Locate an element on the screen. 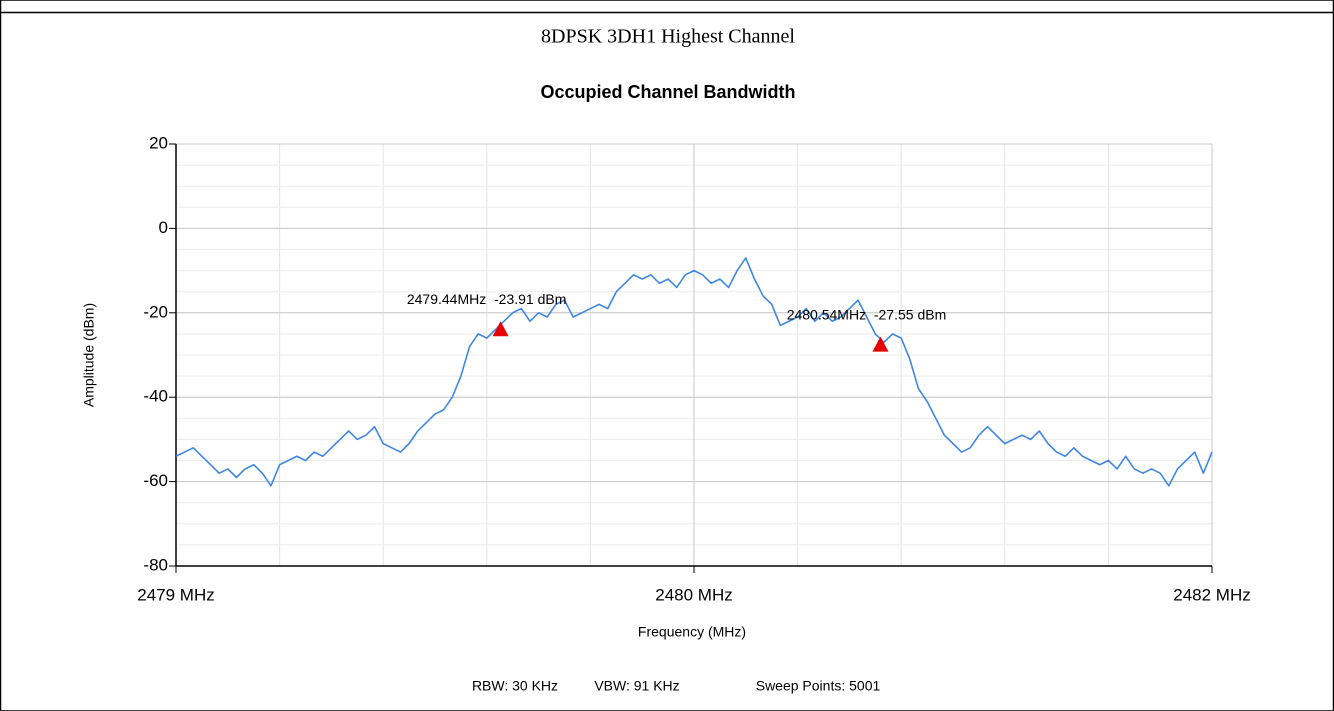  y-tick-label: 0 is located at coordinates (163, 227).